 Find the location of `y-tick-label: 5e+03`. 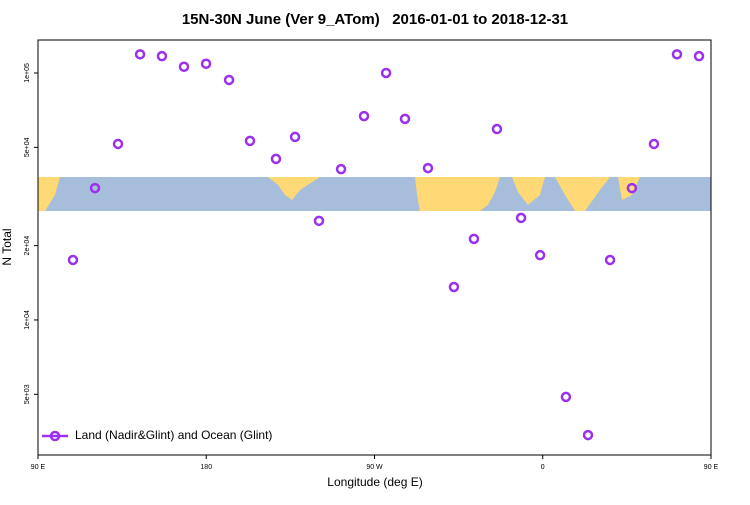

y-tick-label: 5e+03 is located at coordinates (27, 394).